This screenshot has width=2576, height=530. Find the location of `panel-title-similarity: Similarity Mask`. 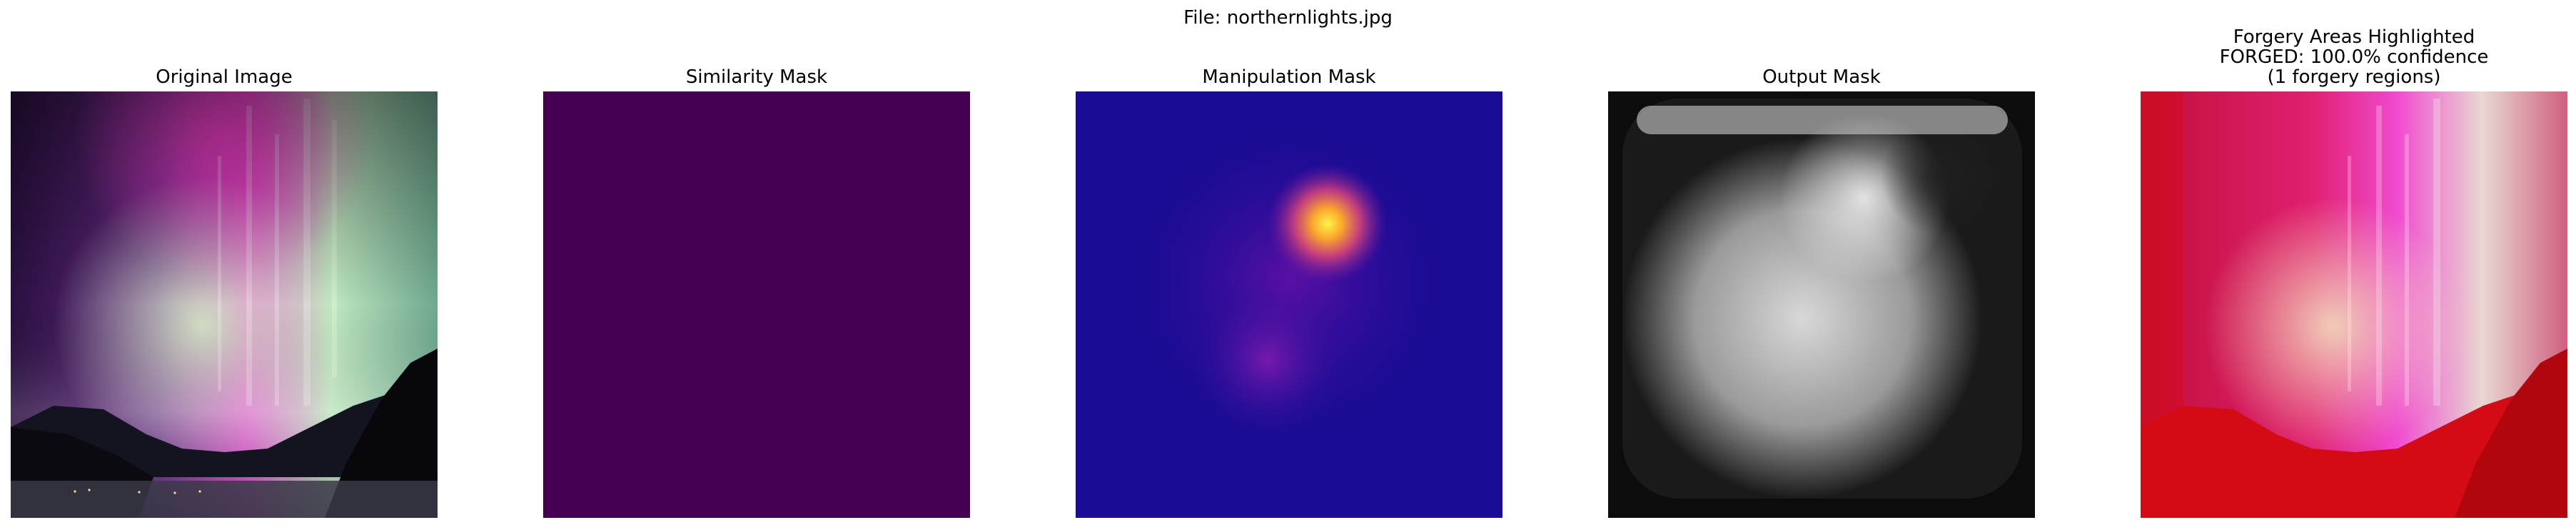

panel-title-similarity: Similarity Mask is located at coordinates (756, 77).